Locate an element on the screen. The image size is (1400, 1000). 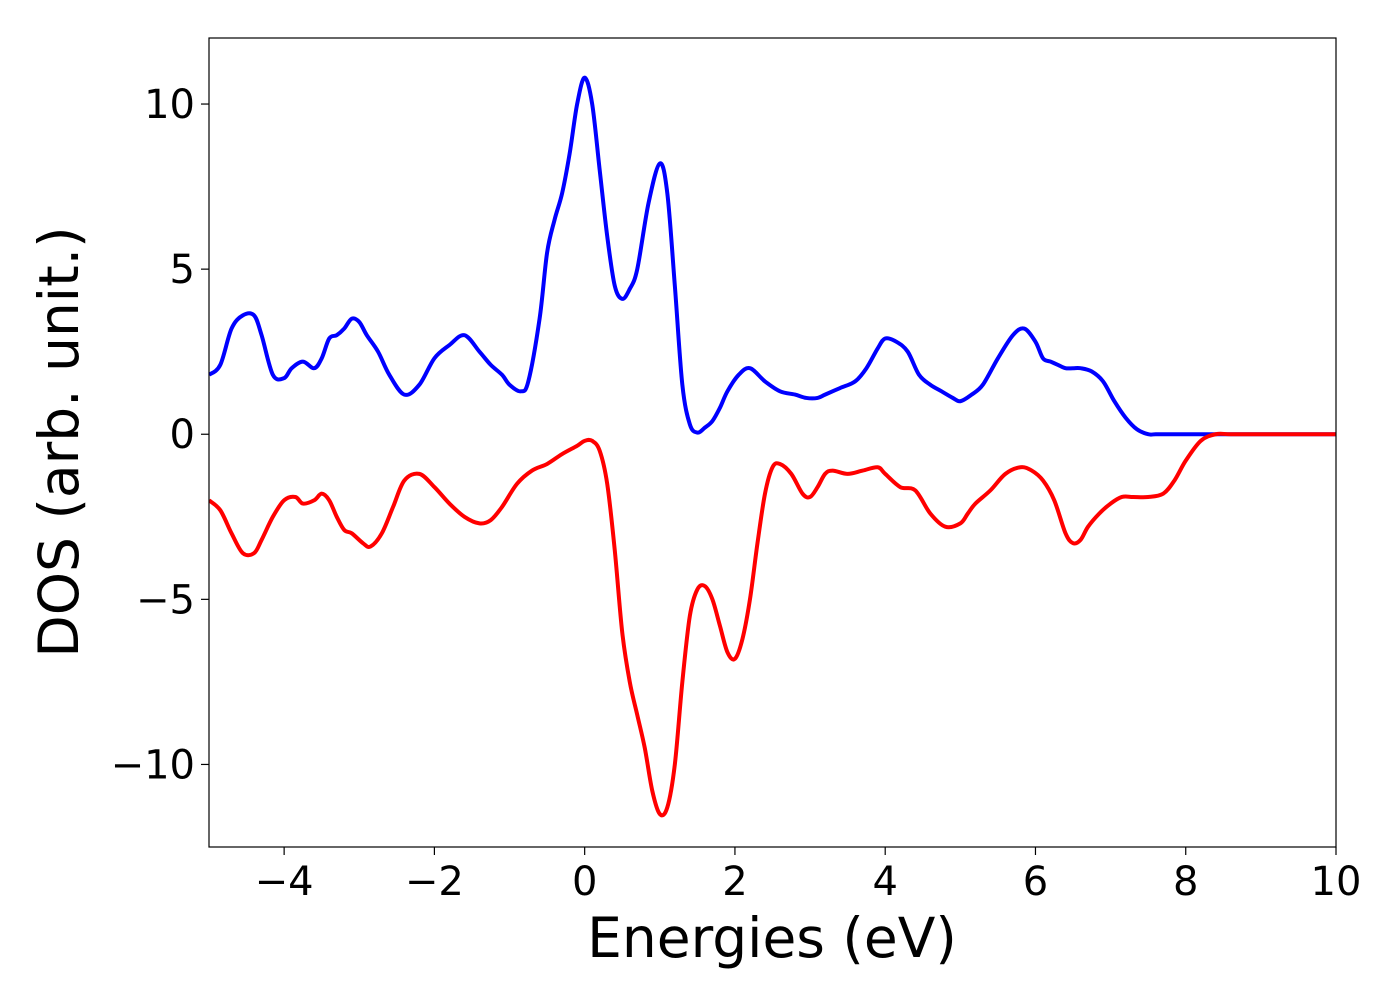
y-tick-label: 10 is located at coordinates (169, 105).